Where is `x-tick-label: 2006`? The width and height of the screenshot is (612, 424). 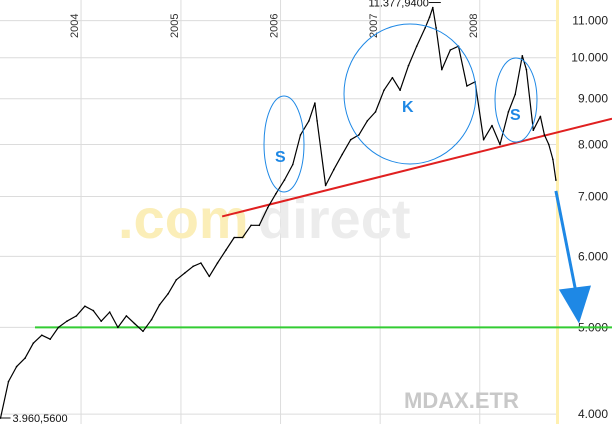
x-tick-label: 2006 is located at coordinates (275, 26).